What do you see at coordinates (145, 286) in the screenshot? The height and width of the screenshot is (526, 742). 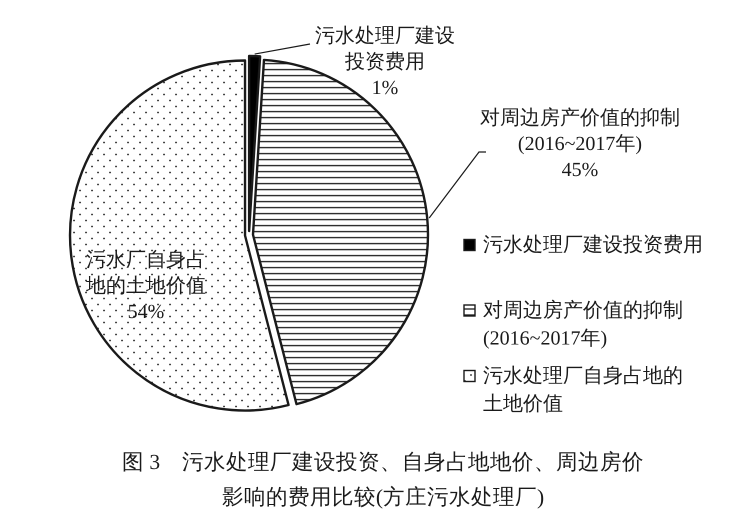 I see `data-label: 污水厂自身占地的土地价值54%` at bounding box center [145, 286].